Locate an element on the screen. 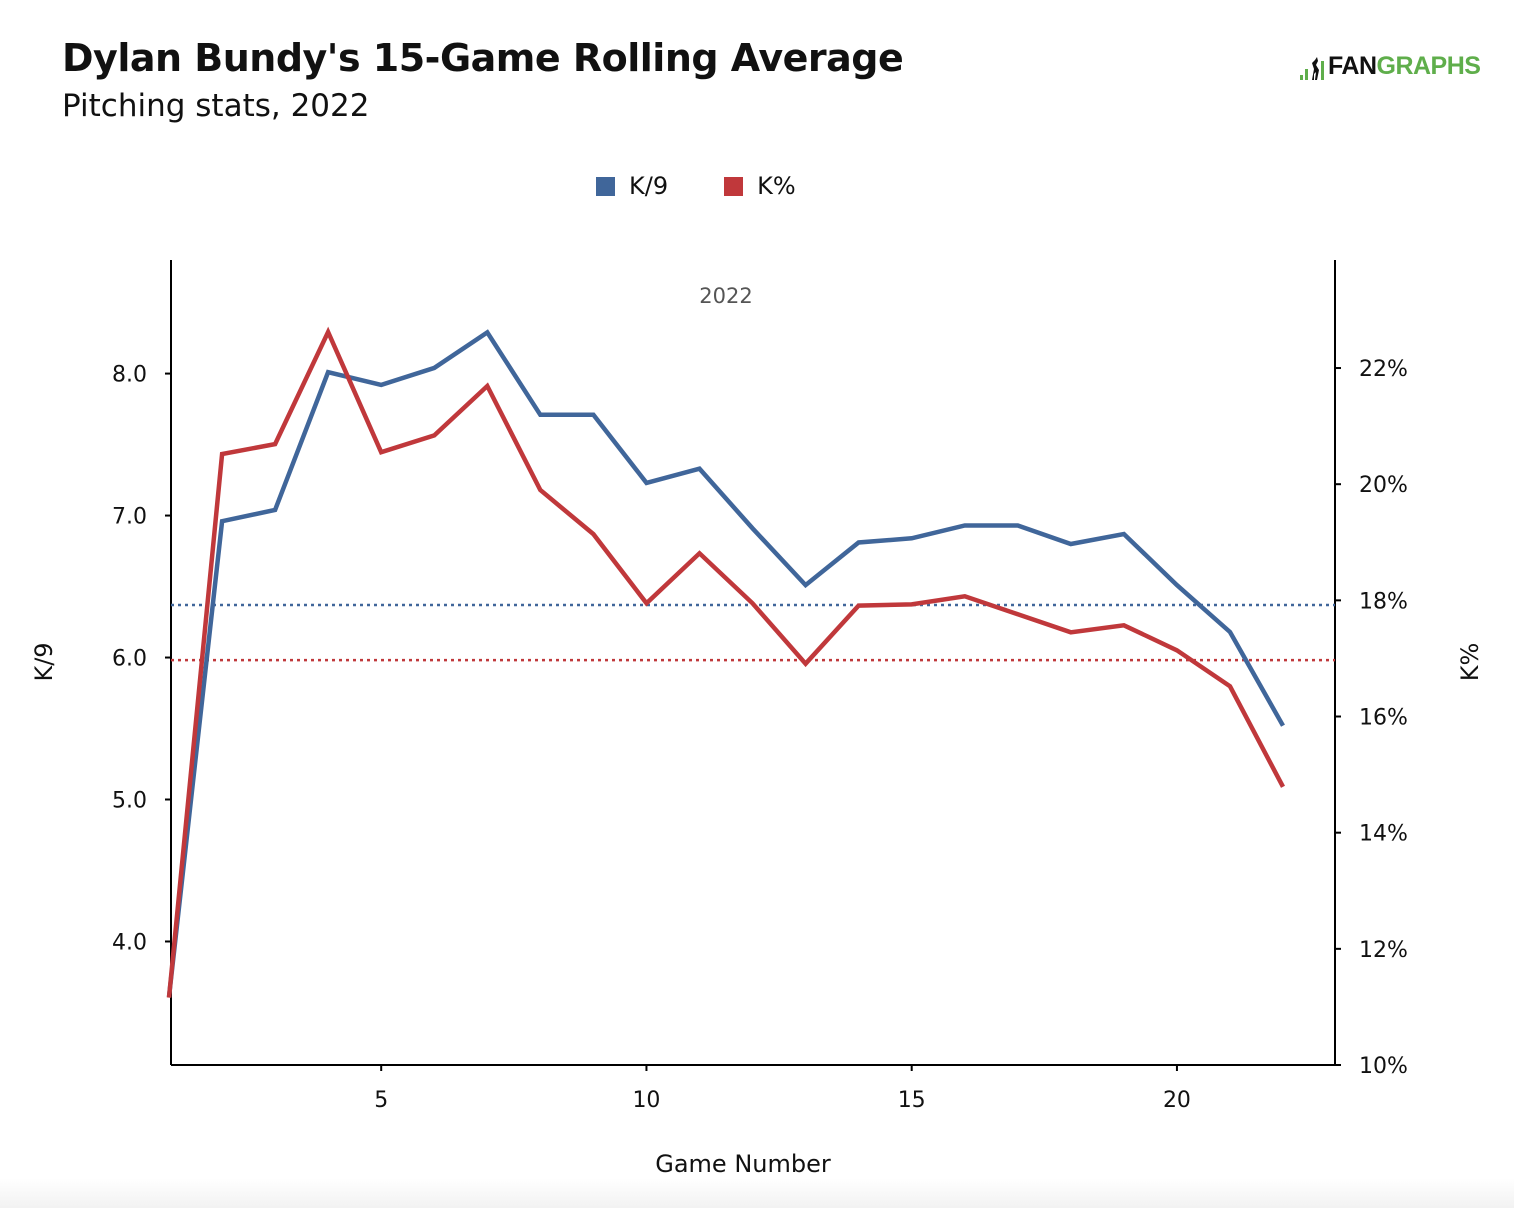 Image resolution: width=1514 pixels, height=1208 pixels. legend-label-k9: K/9 is located at coordinates (649, 186).